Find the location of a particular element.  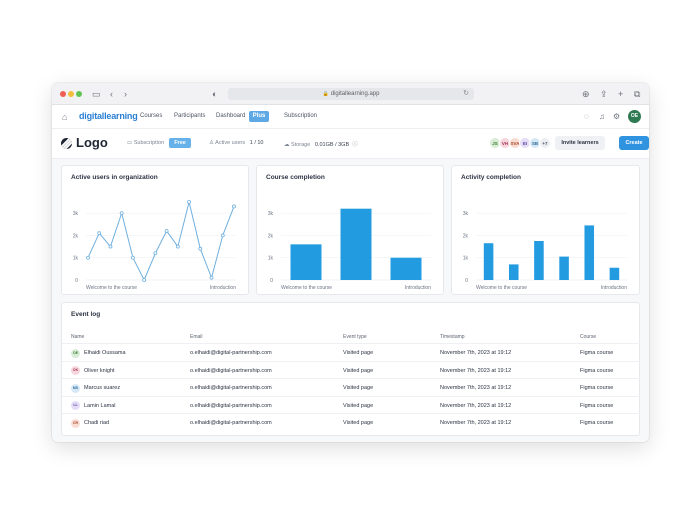

close-window-button is located at coordinates (63, 94).